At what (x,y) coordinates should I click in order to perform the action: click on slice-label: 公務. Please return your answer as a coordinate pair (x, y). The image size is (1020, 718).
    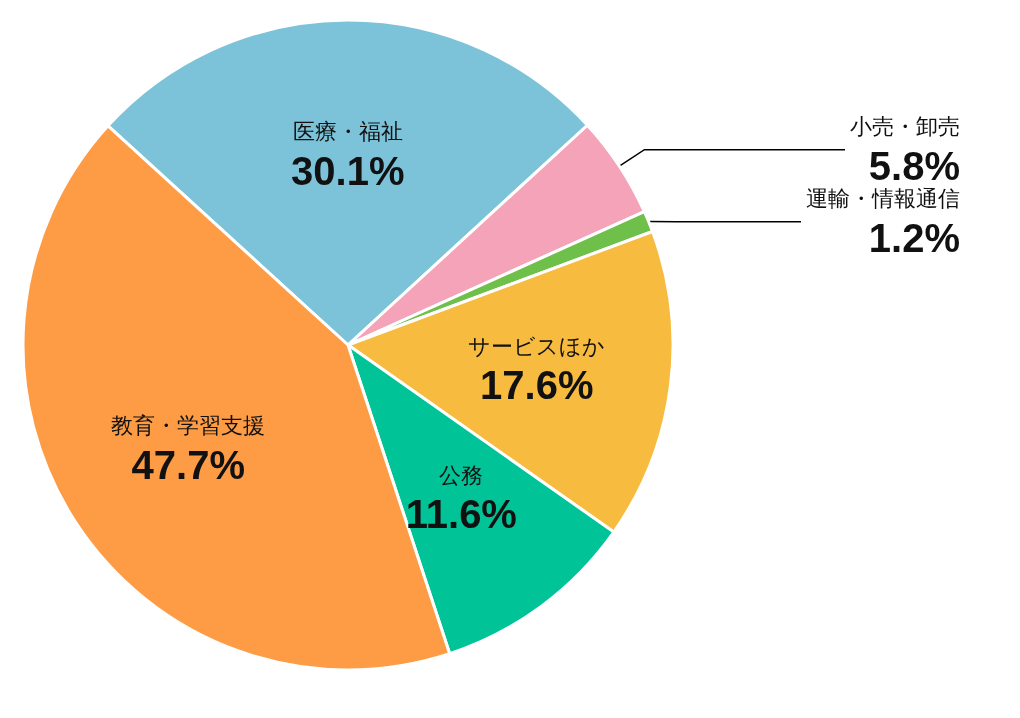
    Looking at the image, I should click on (461, 475).